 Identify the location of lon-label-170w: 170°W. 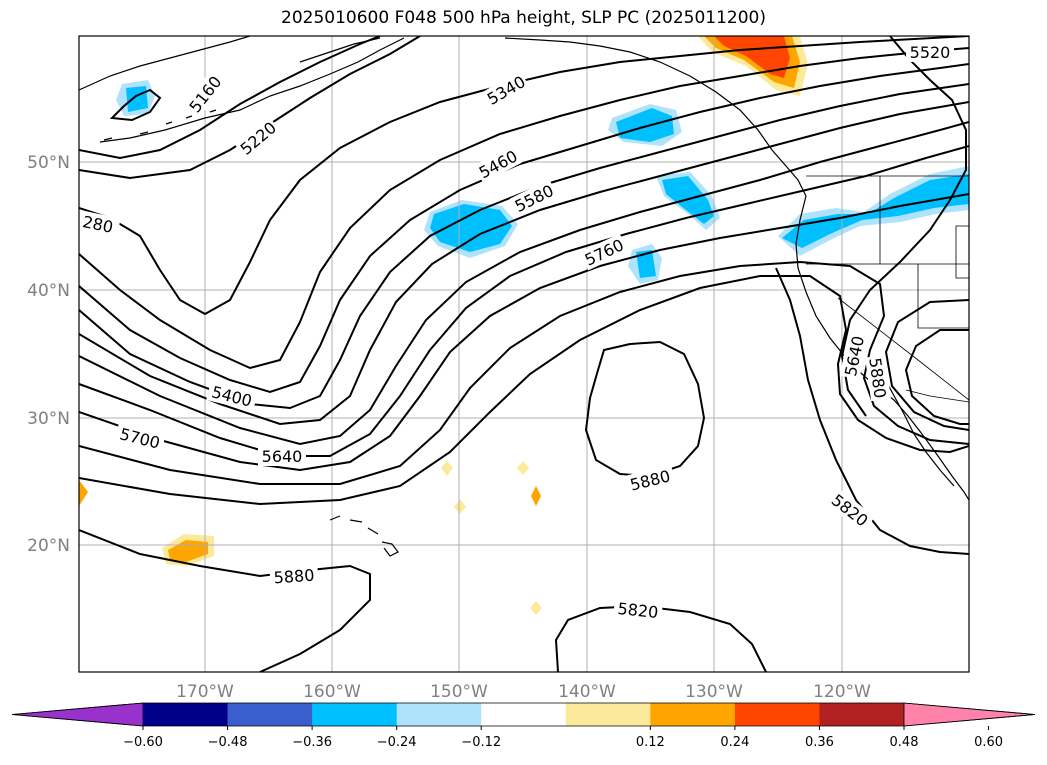
(205, 692).